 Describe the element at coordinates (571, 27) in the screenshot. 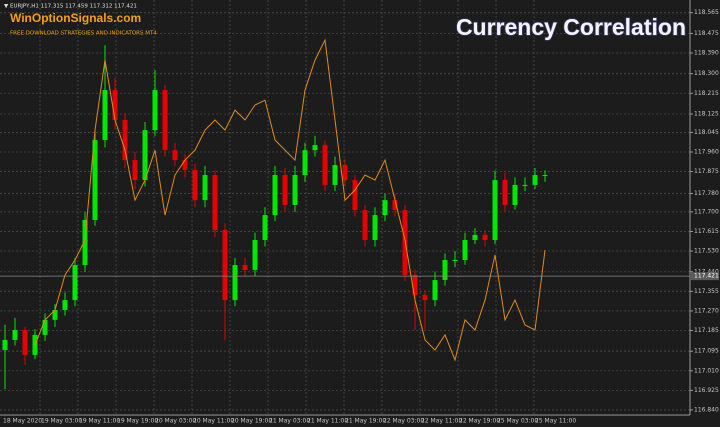

I see `chart-title: Currency Correlation` at that location.